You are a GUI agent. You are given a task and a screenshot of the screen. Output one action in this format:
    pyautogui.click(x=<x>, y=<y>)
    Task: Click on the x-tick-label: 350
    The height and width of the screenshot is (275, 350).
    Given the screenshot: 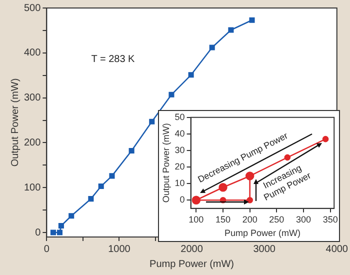 What is the action you would take?
    pyautogui.click(x=330, y=219)
    